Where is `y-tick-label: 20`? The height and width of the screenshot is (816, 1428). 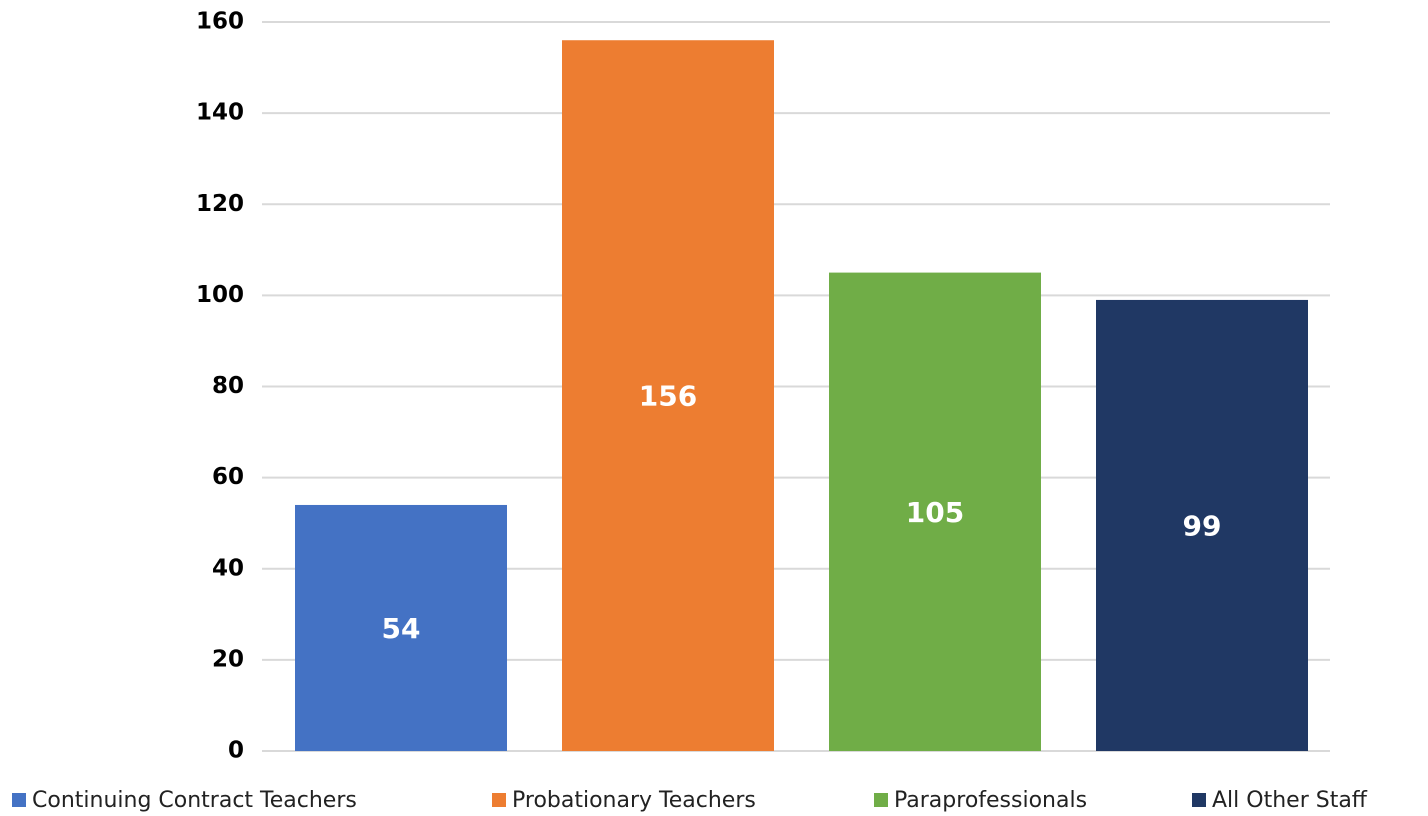 y-tick-label: 20 is located at coordinates (228, 659).